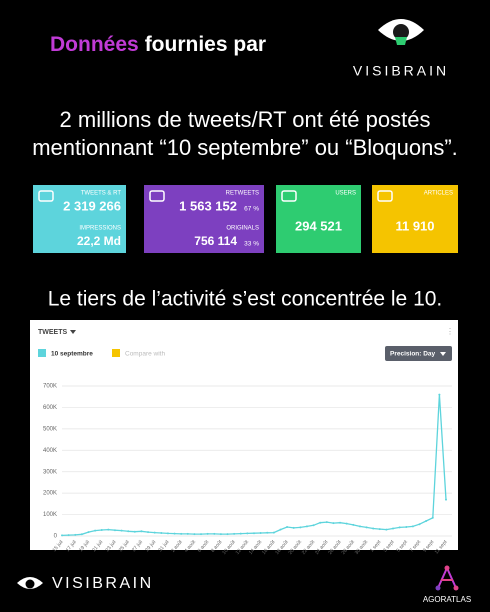 This screenshot has width=490, height=612. I want to click on card-label: TWEETS & RT, so click(101, 194).